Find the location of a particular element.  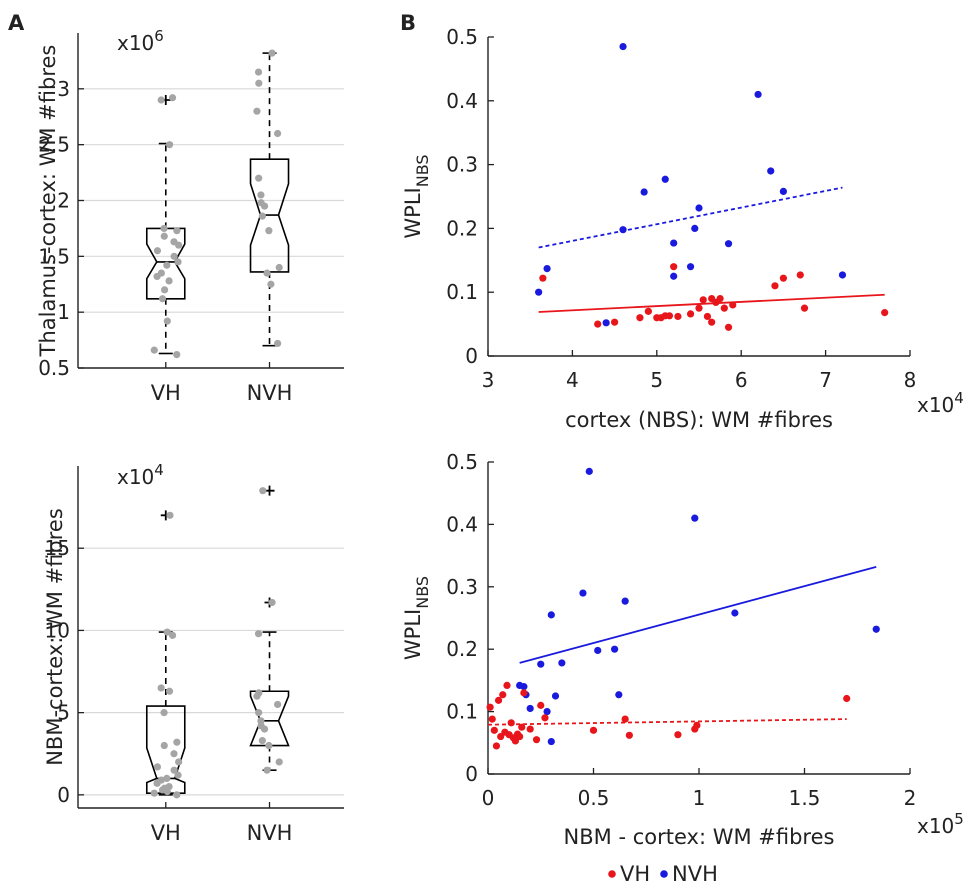

legend-item-VH: VH is located at coordinates (629, 874).